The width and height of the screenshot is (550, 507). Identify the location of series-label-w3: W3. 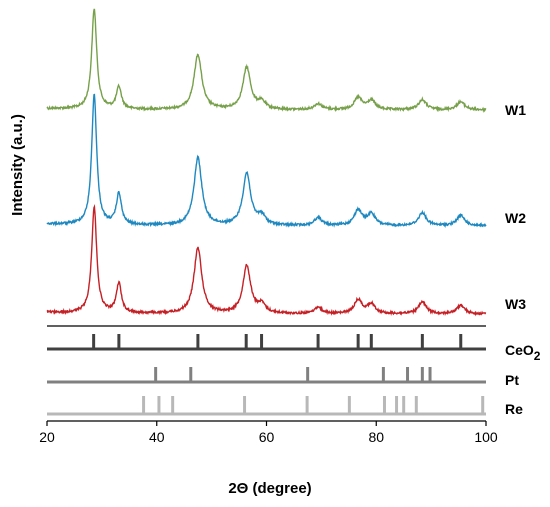
(515, 304).